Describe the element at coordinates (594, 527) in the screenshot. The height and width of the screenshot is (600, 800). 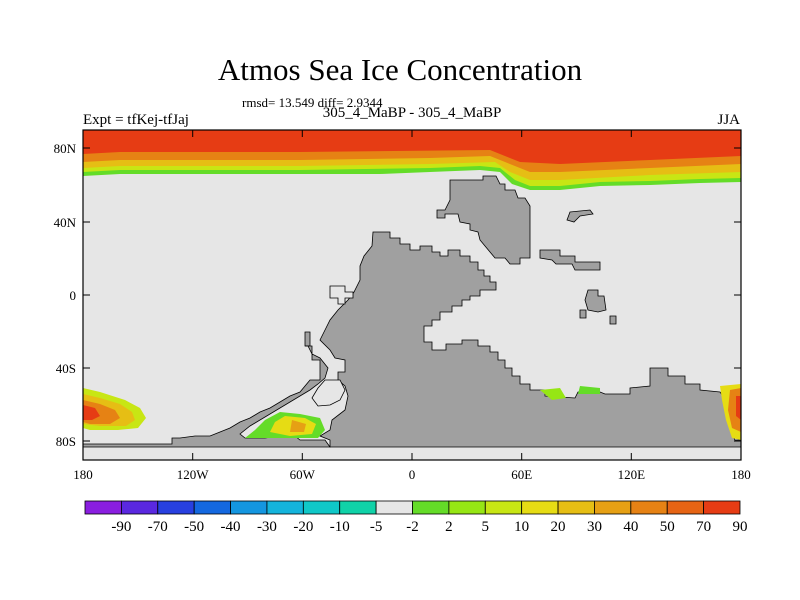
I see `colorbar-label: 30` at that location.